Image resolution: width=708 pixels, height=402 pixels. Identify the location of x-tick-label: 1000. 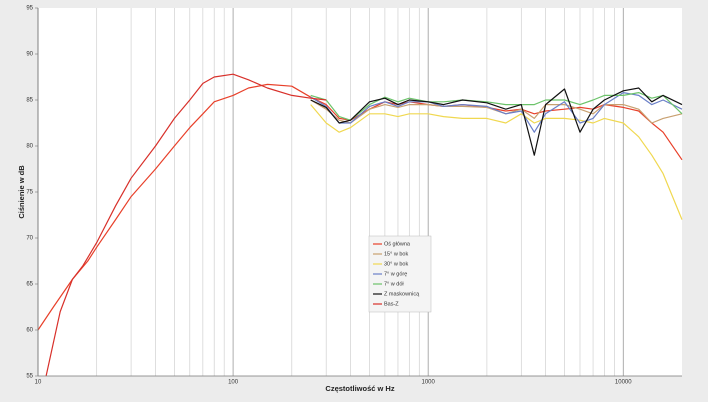
(429, 383).